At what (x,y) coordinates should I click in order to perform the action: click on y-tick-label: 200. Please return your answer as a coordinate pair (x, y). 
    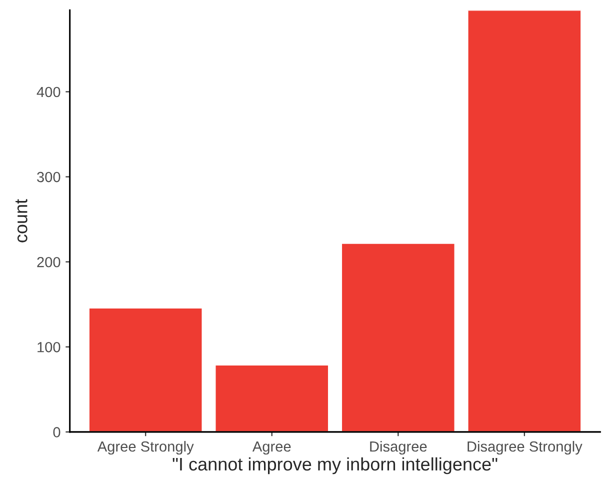
    Looking at the image, I should click on (48, 262).